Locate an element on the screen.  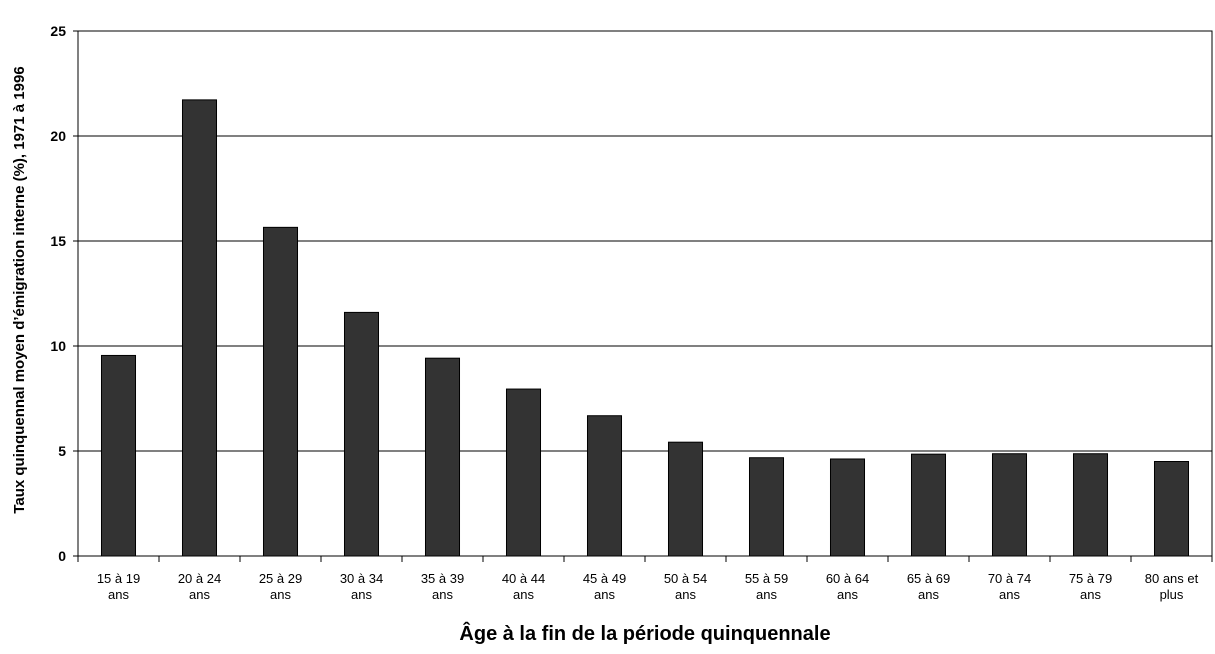
x-tick-label: 40 à 44 ans is located at coordinates (523, 586).